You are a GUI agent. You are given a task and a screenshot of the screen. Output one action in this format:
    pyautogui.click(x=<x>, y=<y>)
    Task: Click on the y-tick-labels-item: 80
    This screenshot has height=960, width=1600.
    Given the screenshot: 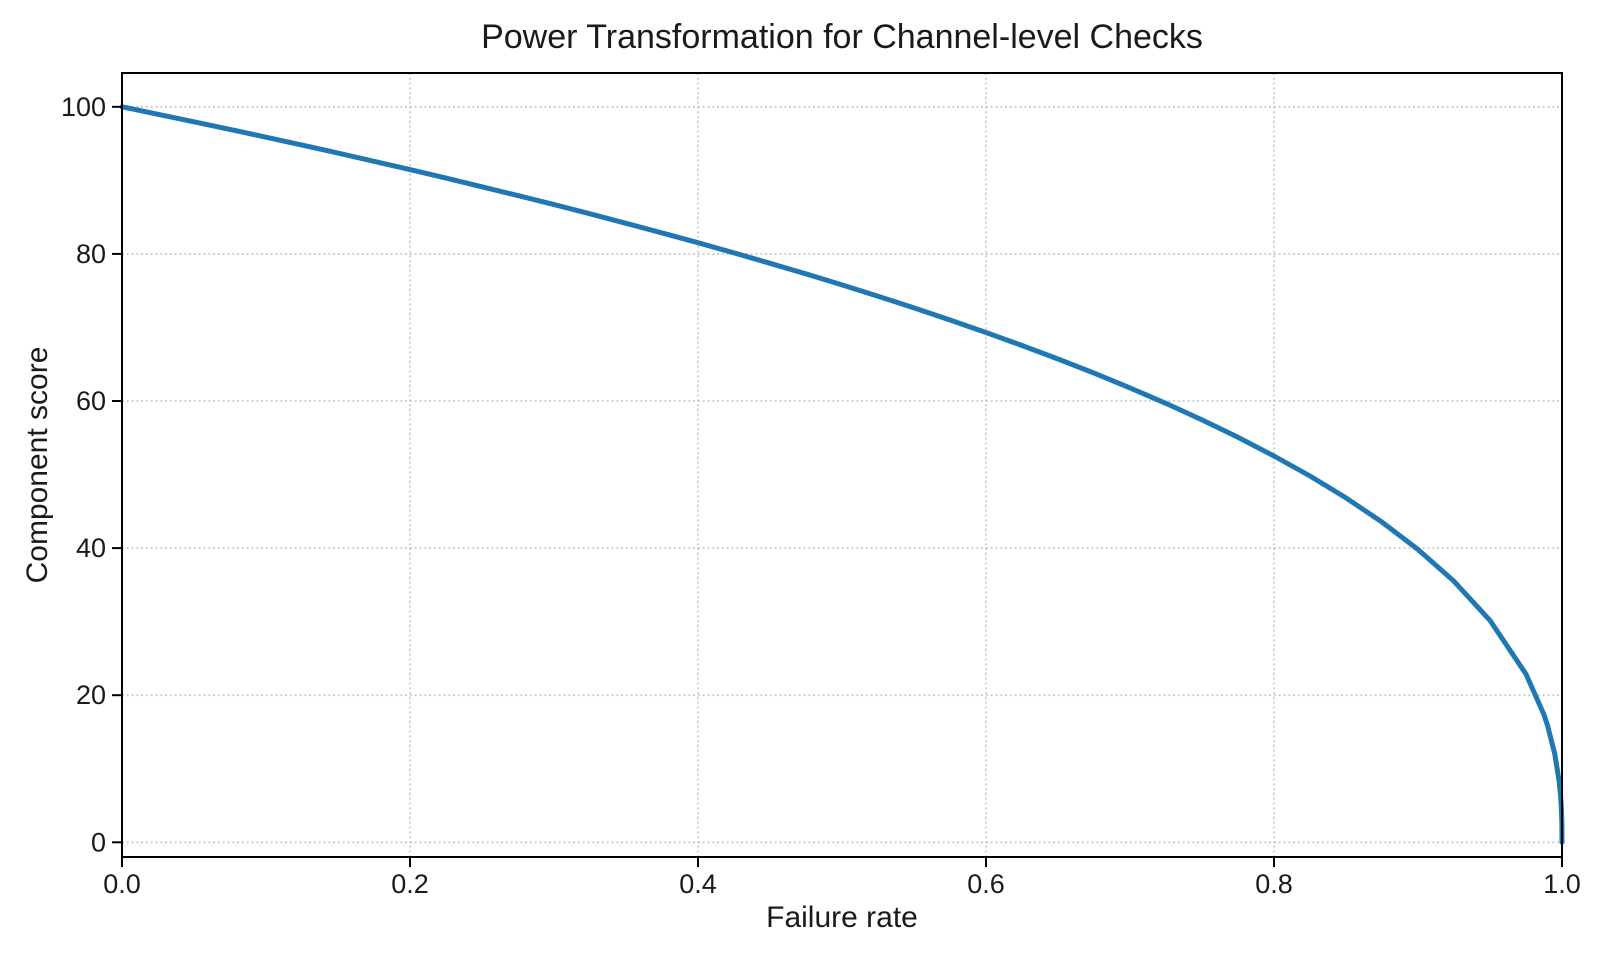 What is the action you would take?
    pyautogui.click(x=91, y=254)
    